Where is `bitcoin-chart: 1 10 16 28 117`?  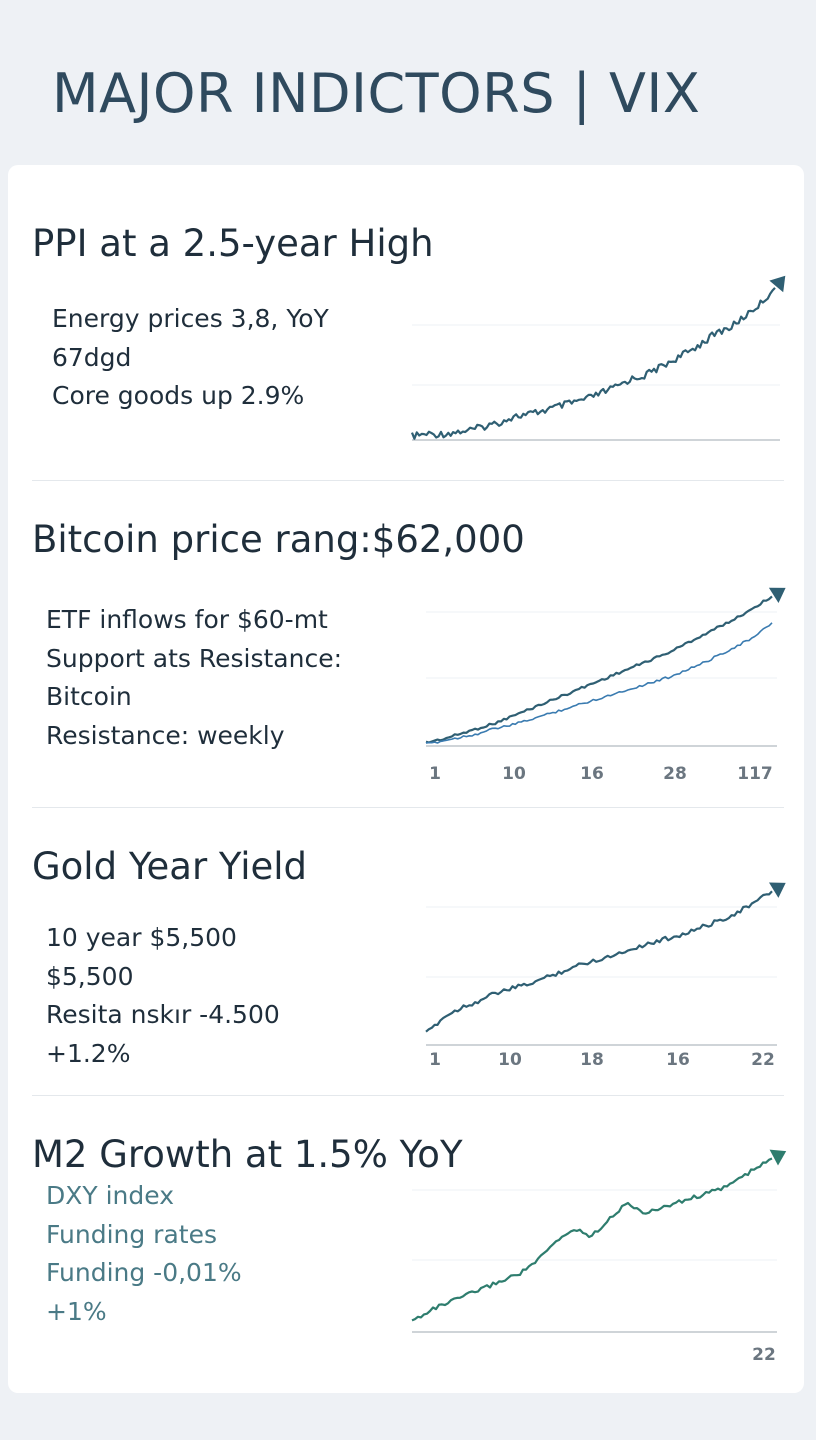 bitcoin-chart: 1 10 16 28 117 is located at coordinates (605, 685).